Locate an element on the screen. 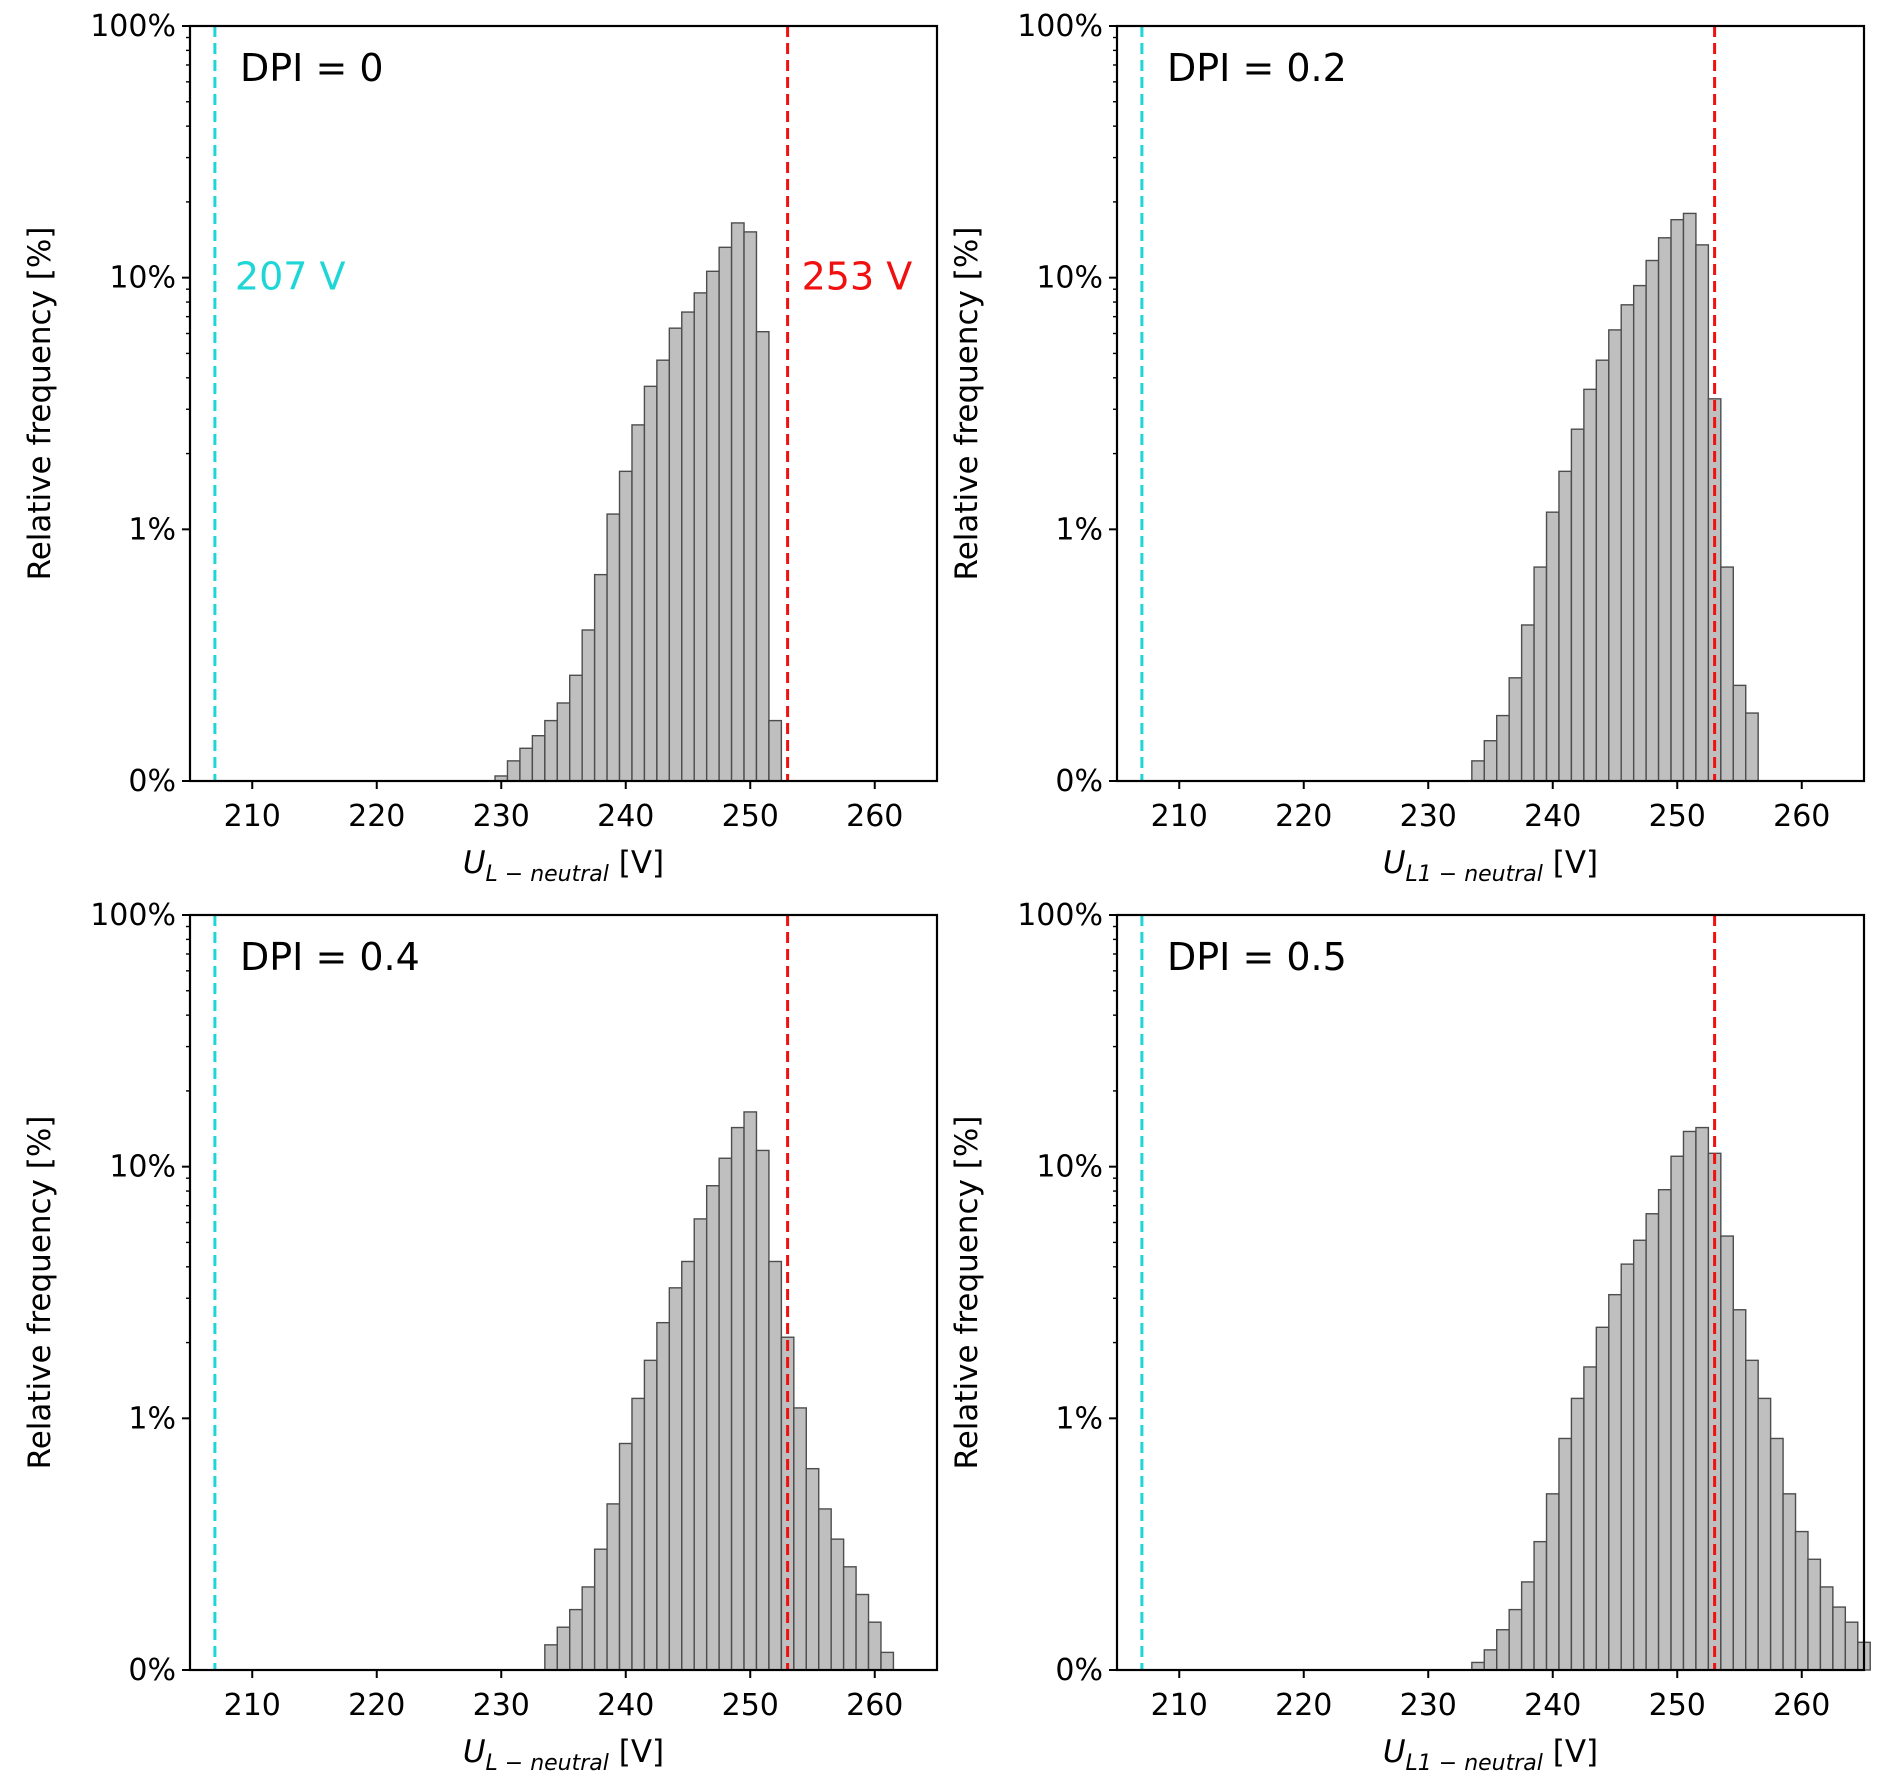  x-axis-label: UL − neutral [V] is located at coordinates (563, 866).